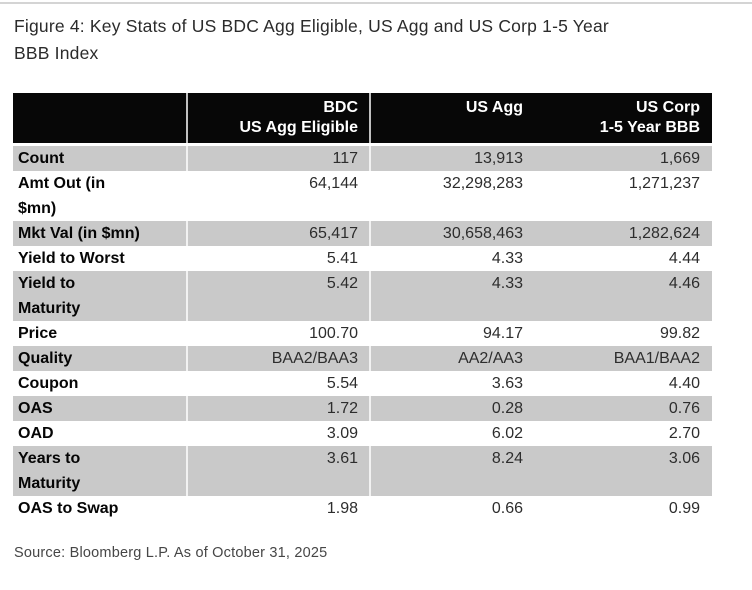  I want to click on table-row: Coupon 5.54 3.63 4.40, so click(362, 383).